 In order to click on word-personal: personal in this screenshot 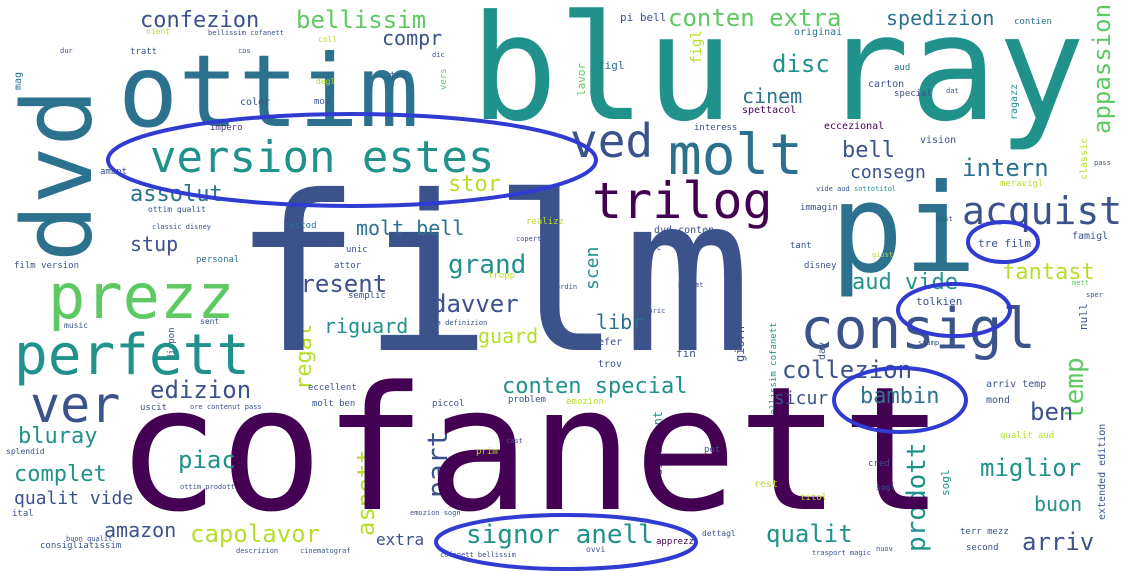, I will do `click(218, 260)`.